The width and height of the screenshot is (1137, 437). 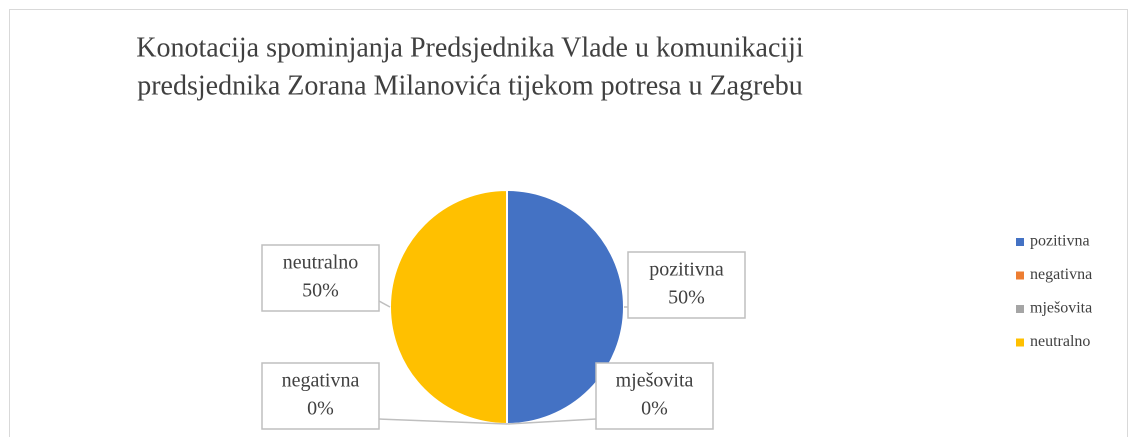 I want to click on data-label-name: pozitivna, so click(x=686, y=270).